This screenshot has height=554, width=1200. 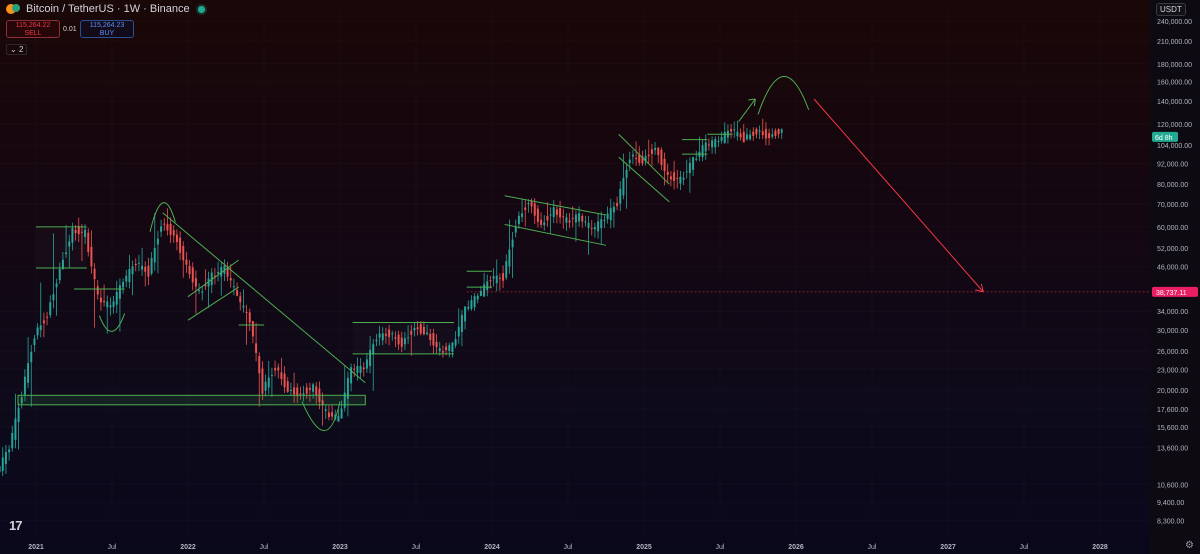 I want to click on price-tick-label: 140,000.00, so click(x=1174, y=102).